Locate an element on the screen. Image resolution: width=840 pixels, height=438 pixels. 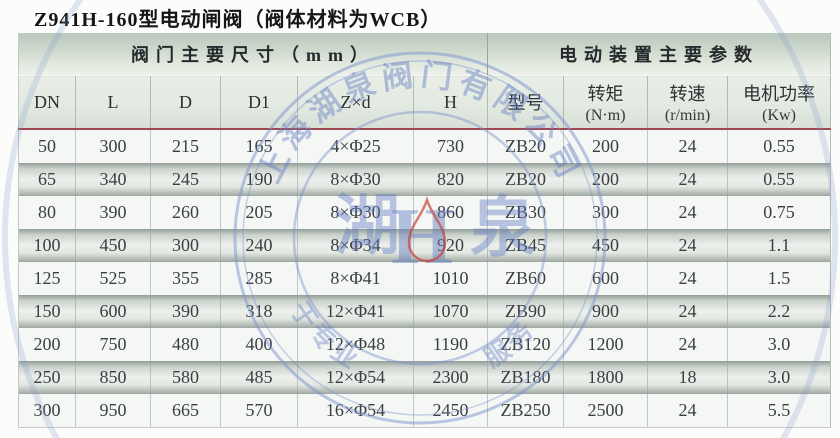
cell-h: 860 is located at coordinates (450, 212).